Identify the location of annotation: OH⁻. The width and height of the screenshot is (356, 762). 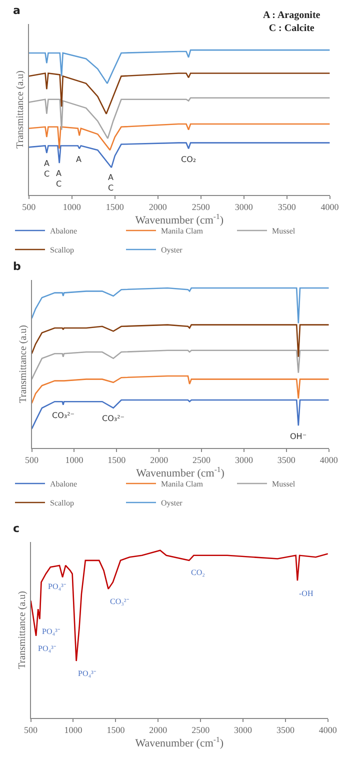
(298, 436).